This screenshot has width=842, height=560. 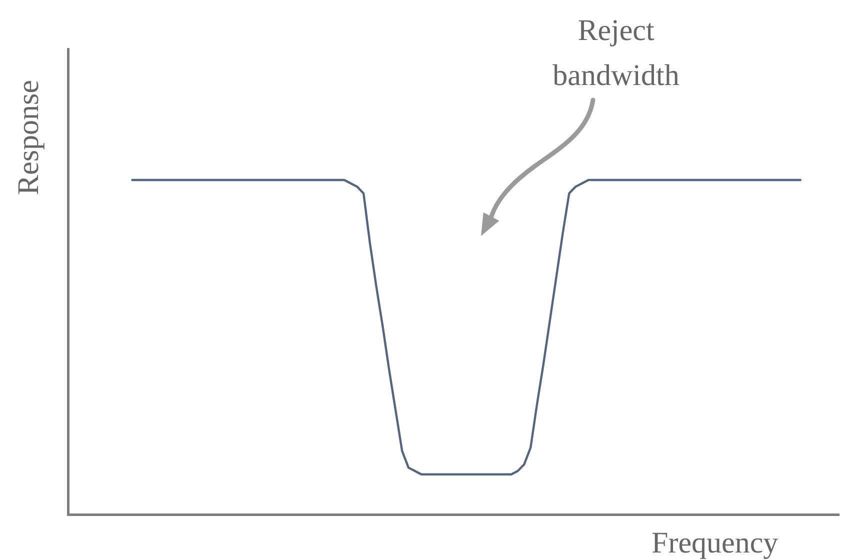 I want to click on y-axis-title: Response, so click(x=28, y=137).